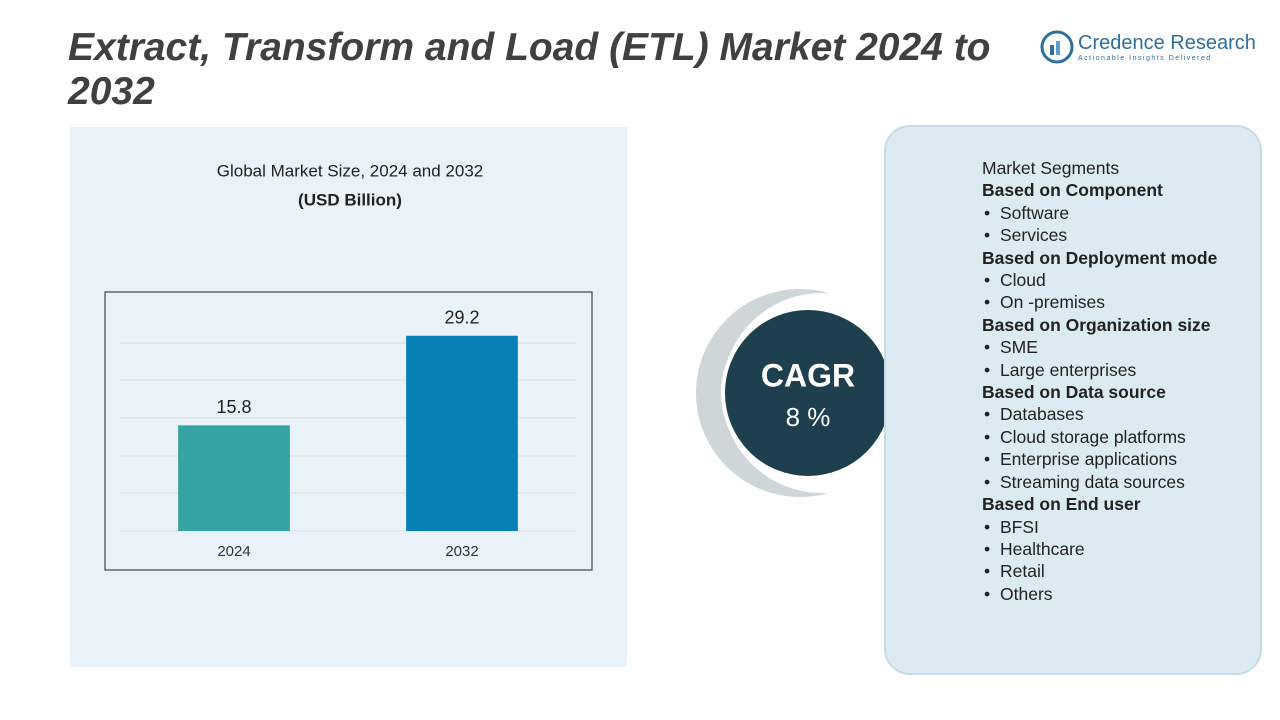  What do you see at coordinates (1051, 168) in the screenshot?
I see `segments-title: Market Segments` at bounding box center [1051, 168].